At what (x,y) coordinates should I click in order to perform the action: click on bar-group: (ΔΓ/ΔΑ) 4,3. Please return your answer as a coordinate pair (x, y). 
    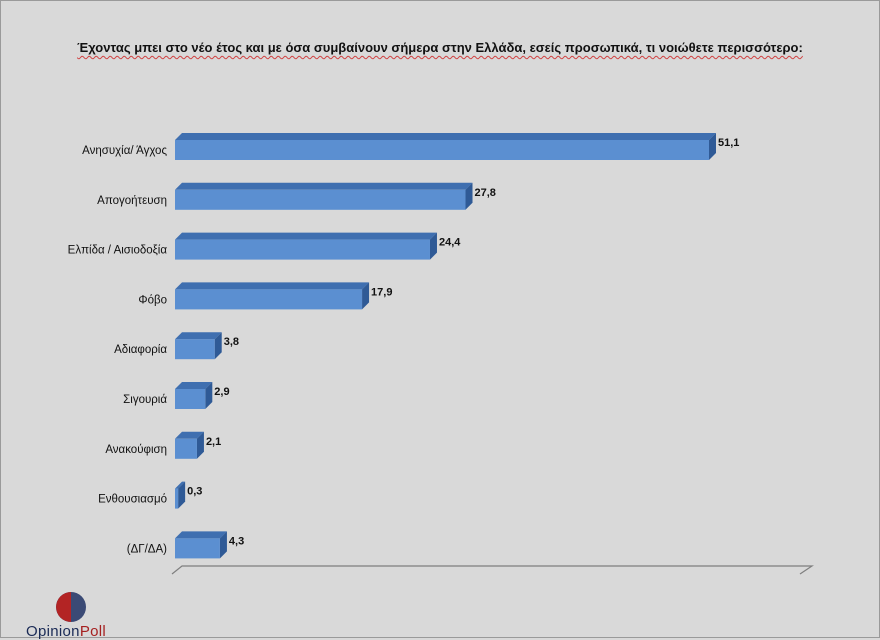
    Looking at the image, I should click on (185, 545).